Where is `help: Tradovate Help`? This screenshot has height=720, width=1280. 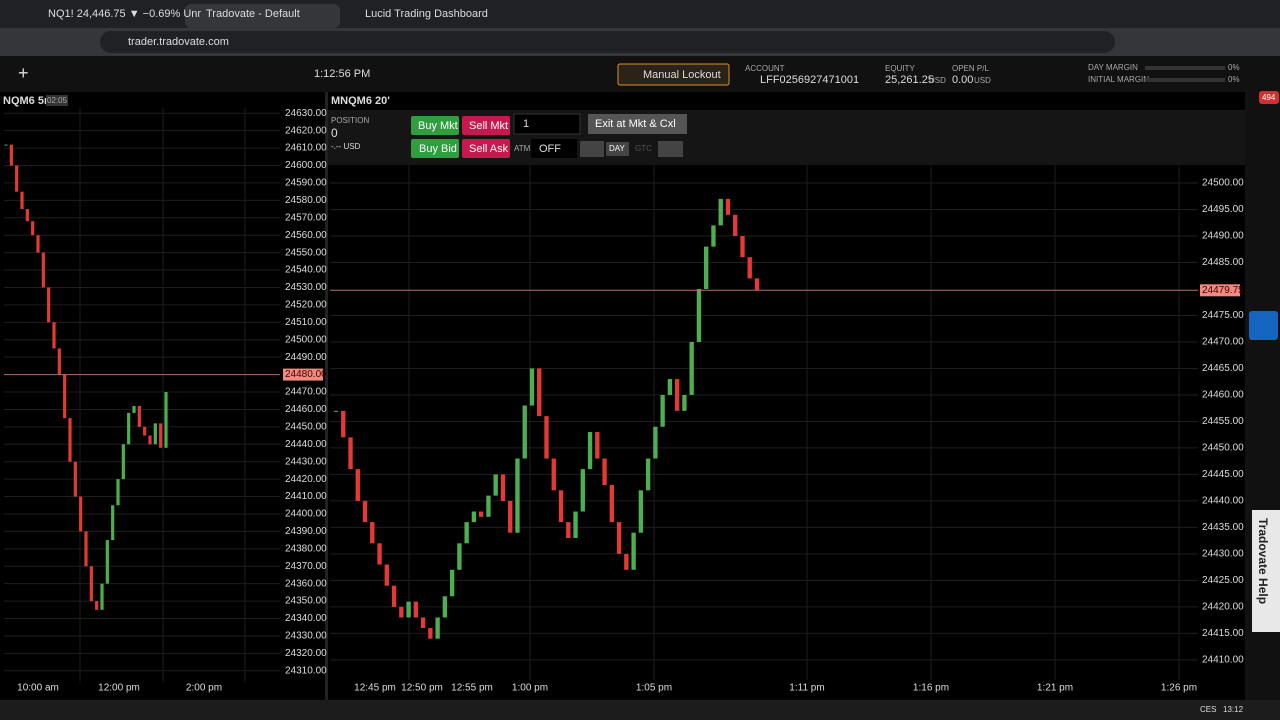 help: Tradovate Help is located at coordinates (1263, 561).